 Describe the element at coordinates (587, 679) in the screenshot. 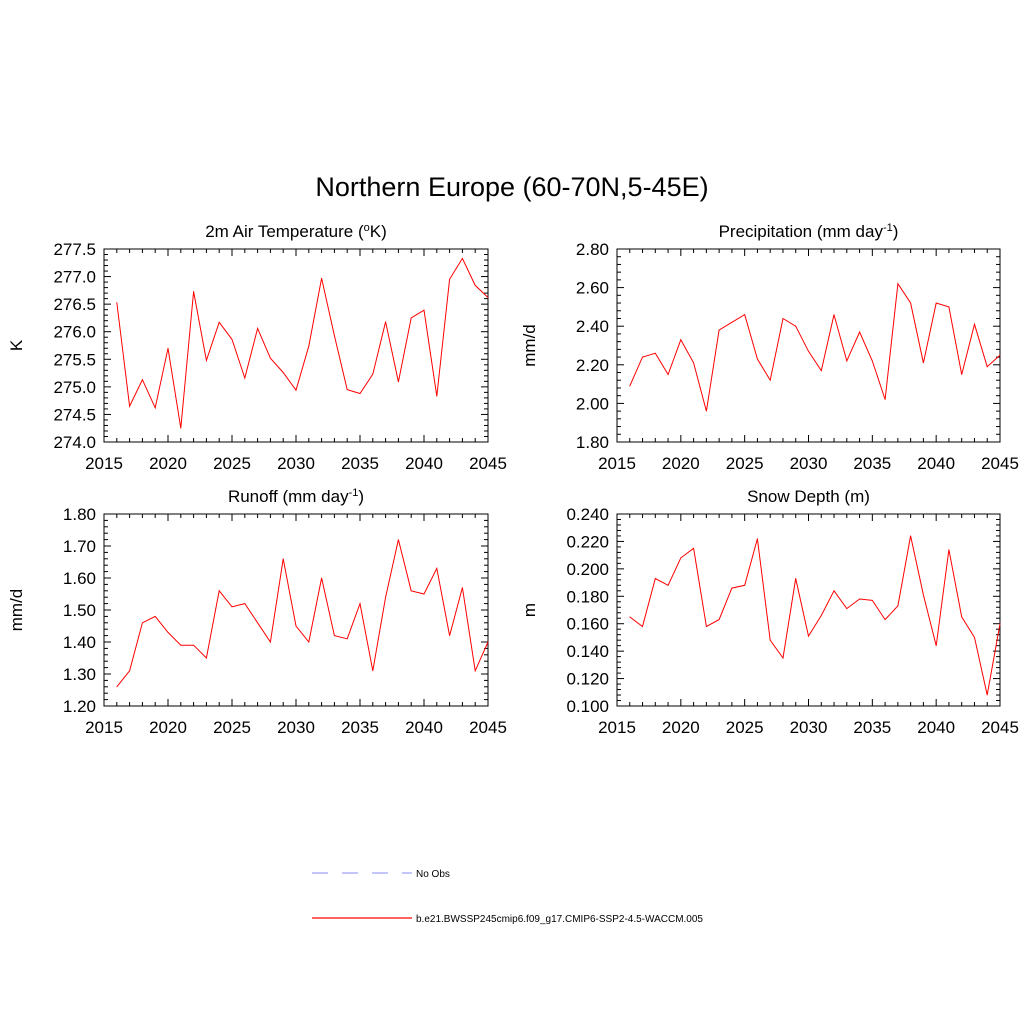

I see `y-tick-label: 0.120` at that location.